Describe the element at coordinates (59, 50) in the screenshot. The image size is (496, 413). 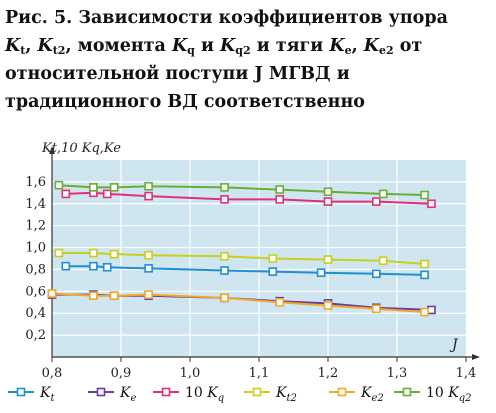
I see `caption-sub: t2` at that location.